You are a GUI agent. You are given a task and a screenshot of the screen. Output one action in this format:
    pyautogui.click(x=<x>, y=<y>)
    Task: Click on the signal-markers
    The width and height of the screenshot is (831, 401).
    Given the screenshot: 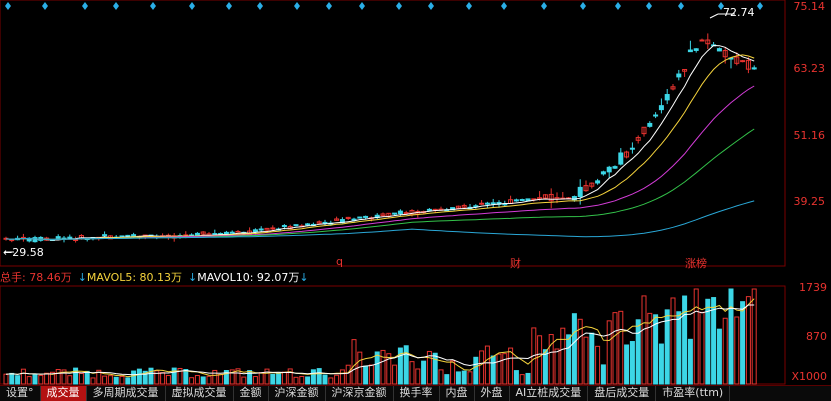 What is the action you would take?
    pyautogui.click(x=384, y=6)
    